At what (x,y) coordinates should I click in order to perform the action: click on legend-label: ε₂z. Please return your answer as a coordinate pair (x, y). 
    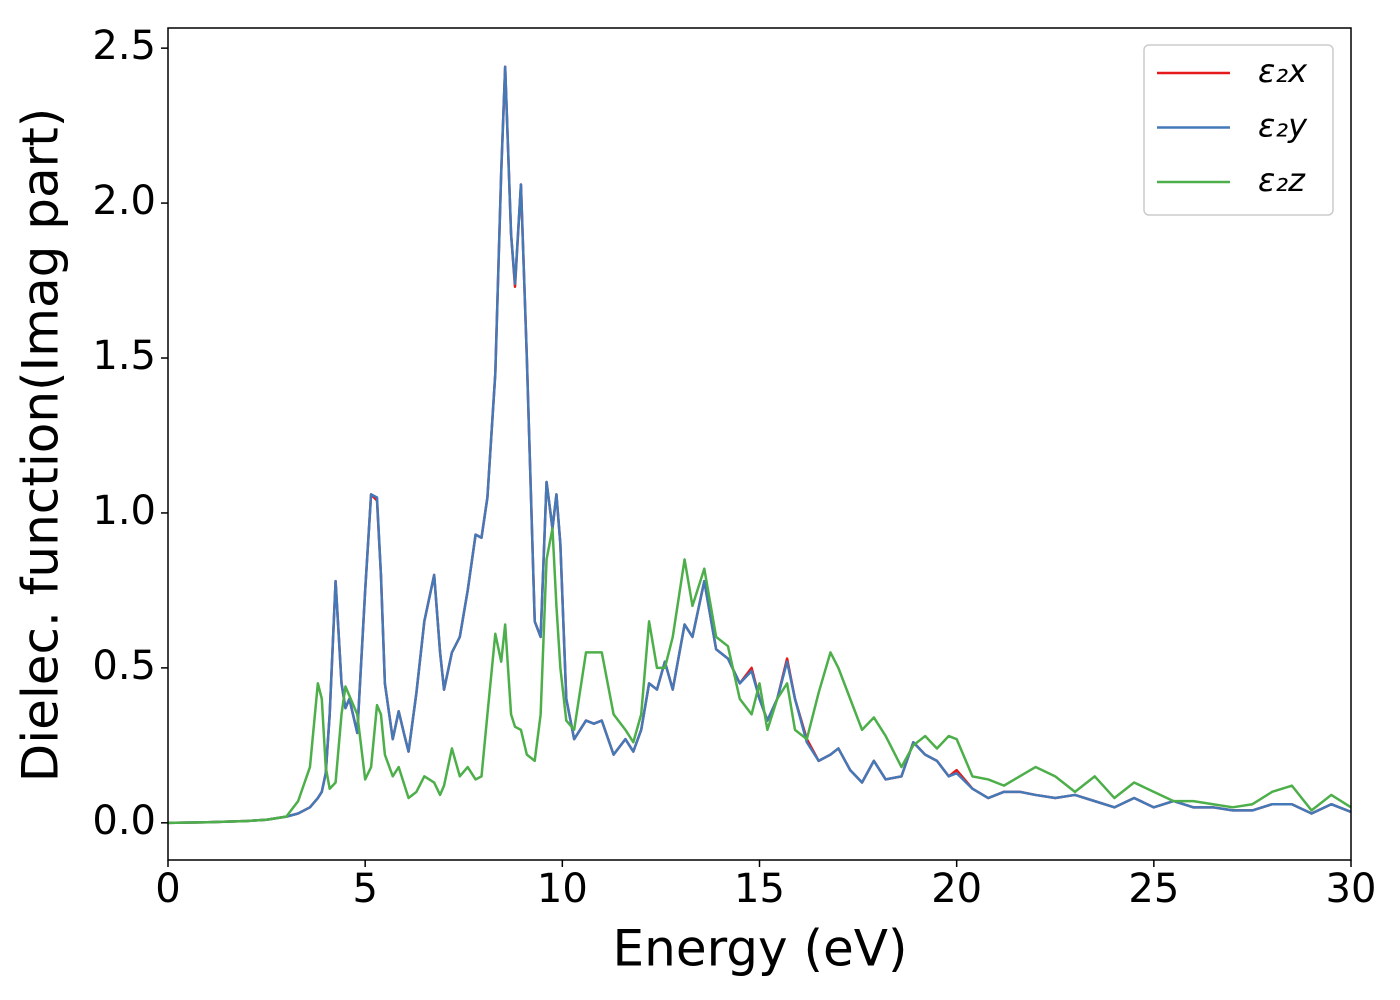
    Looking at the image, I should click on (1282, 180).